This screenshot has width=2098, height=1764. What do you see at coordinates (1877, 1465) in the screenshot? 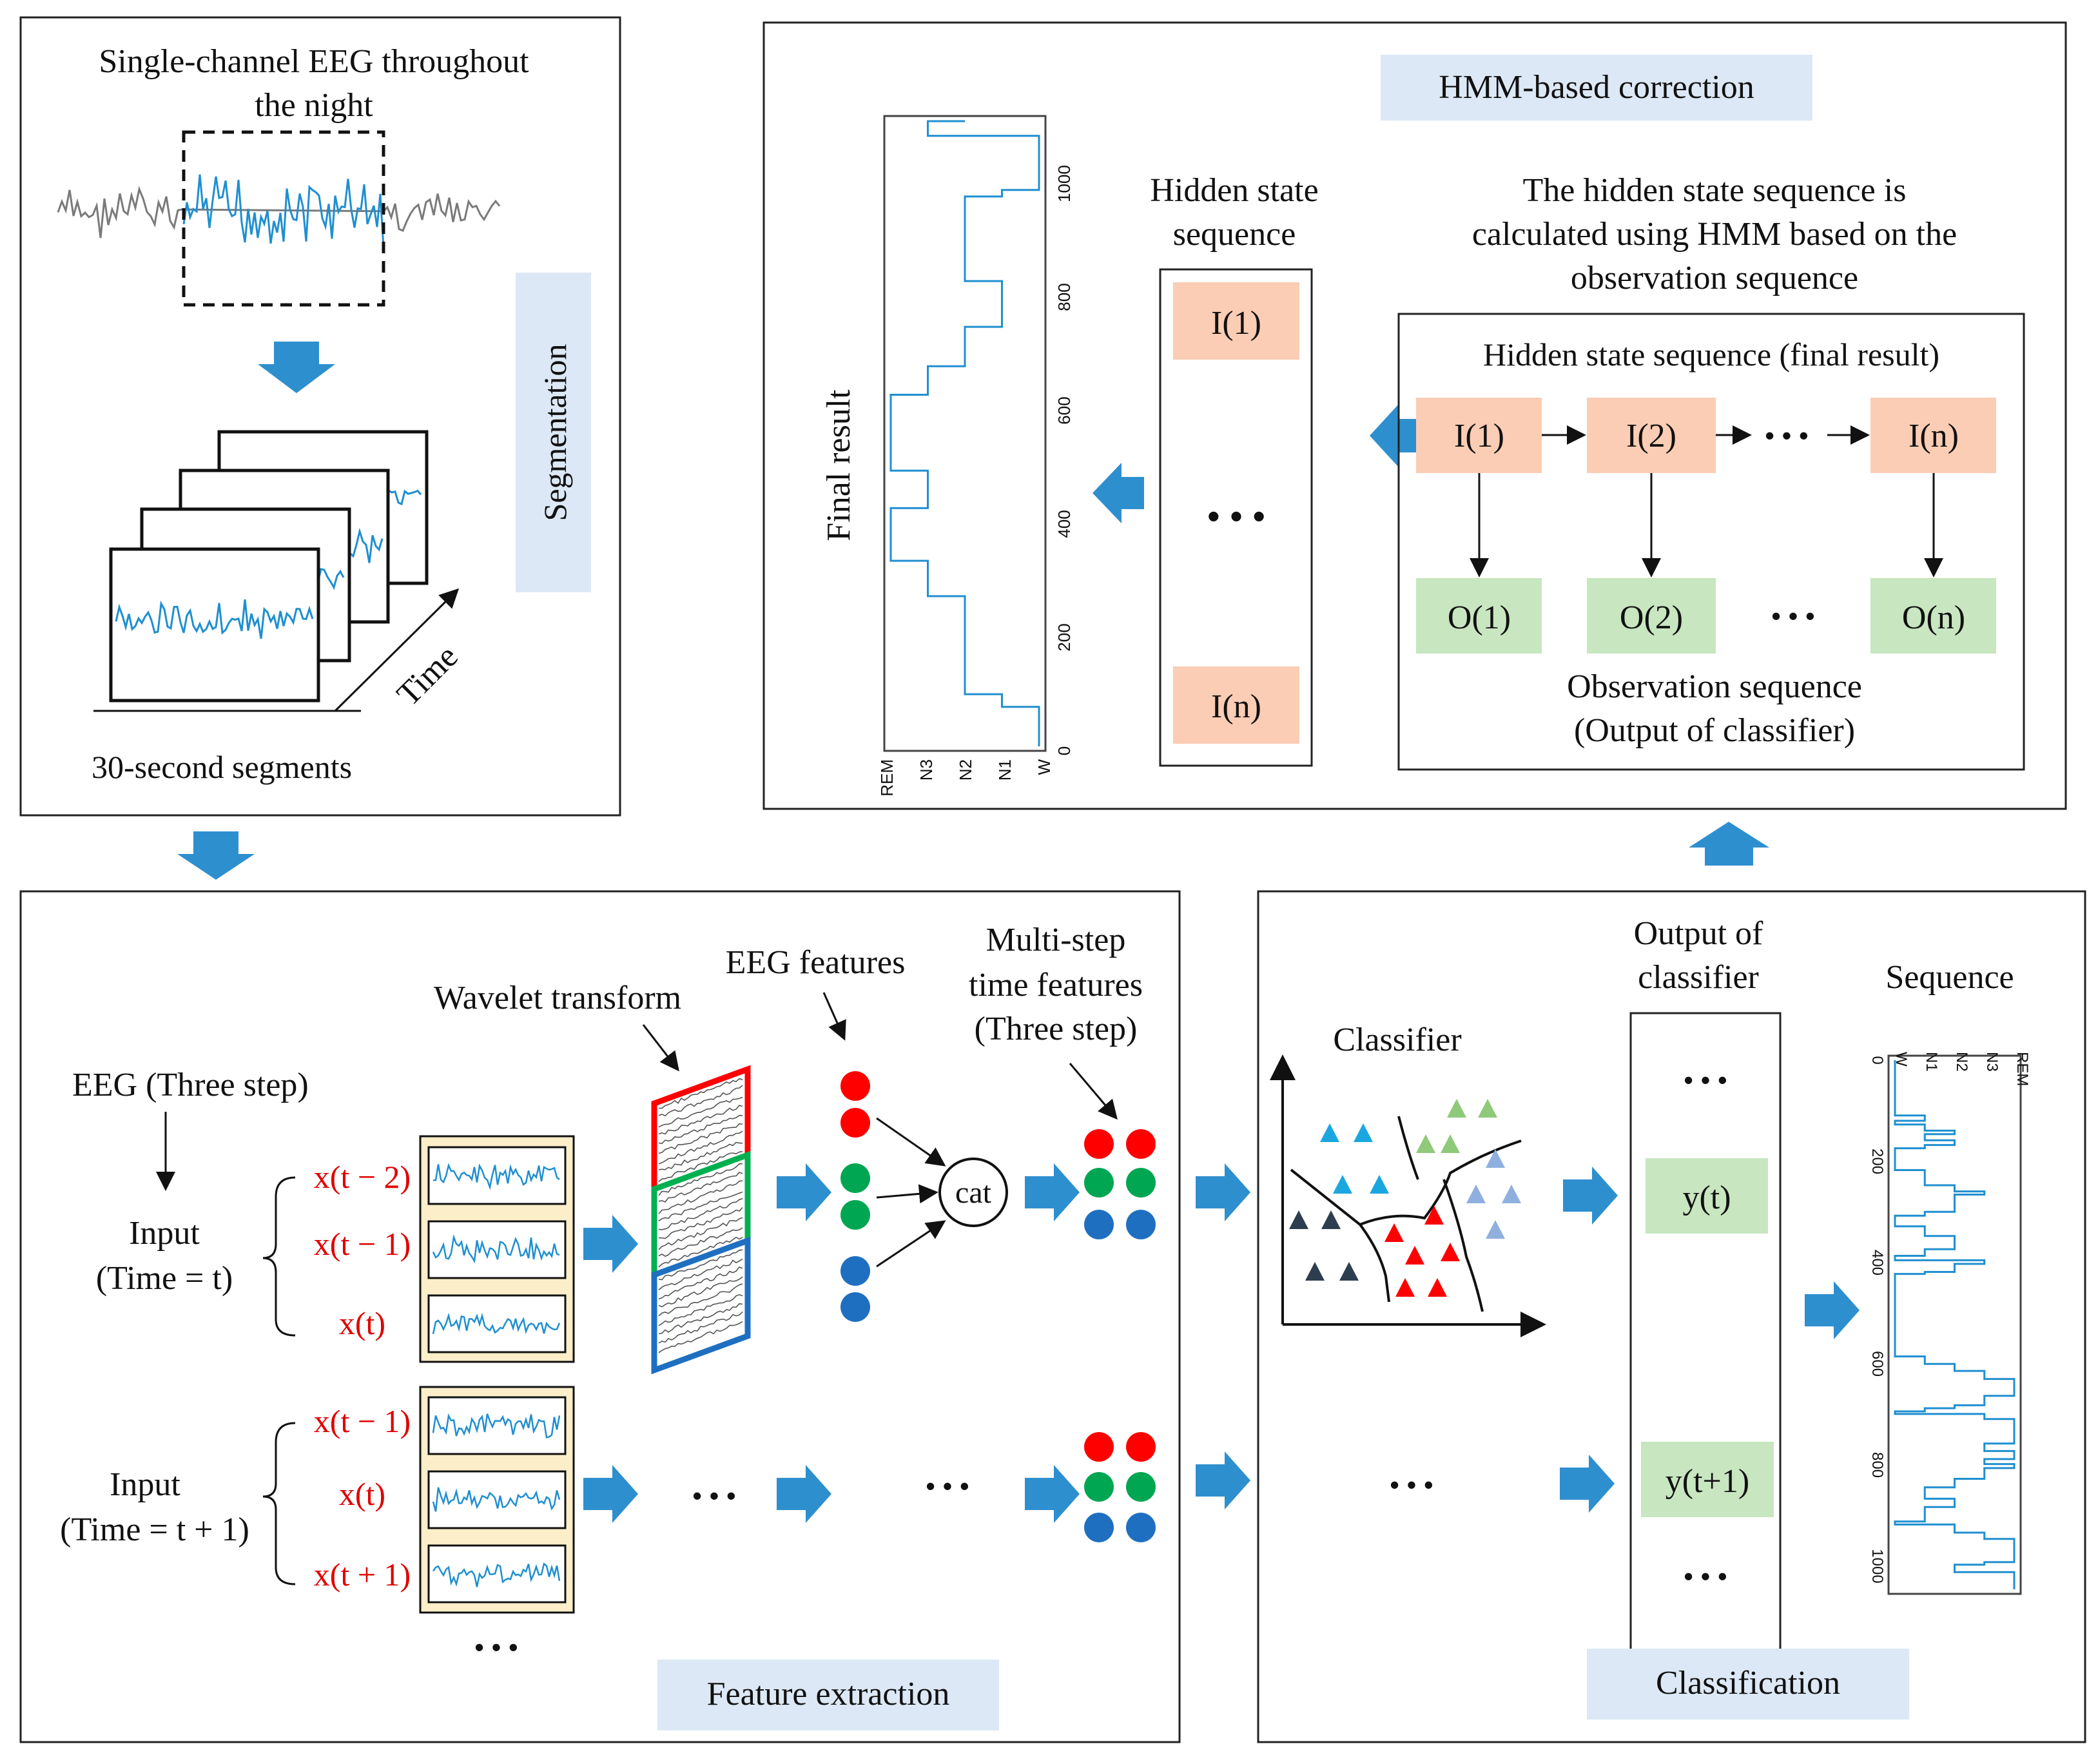
I see `seq-y-tick: 800` at bounding box center [1877, 1465].